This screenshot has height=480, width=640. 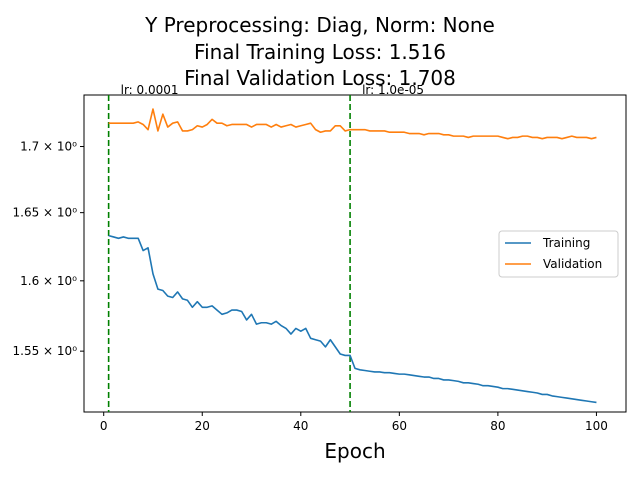 I want to click on legend-label-validation: Validation, so click(x=572, y=264).